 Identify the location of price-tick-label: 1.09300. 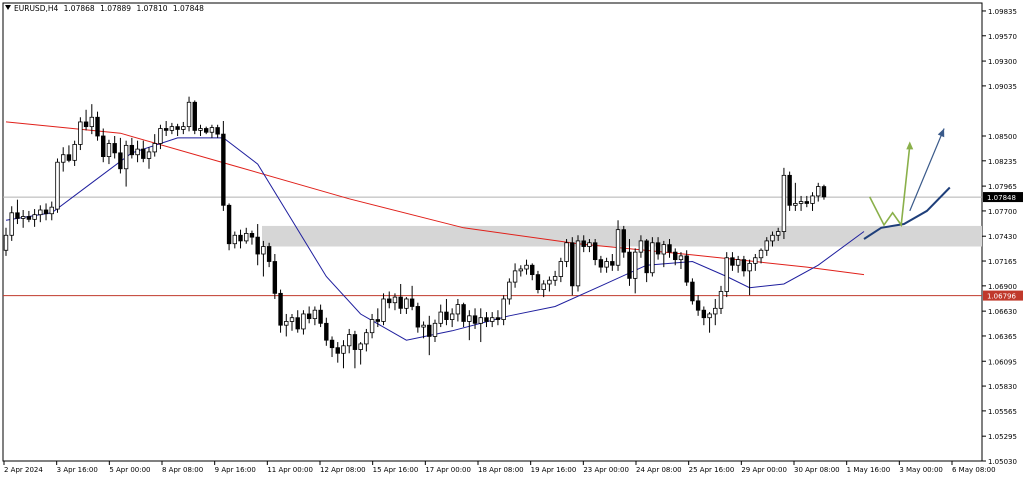
(1002, 62).